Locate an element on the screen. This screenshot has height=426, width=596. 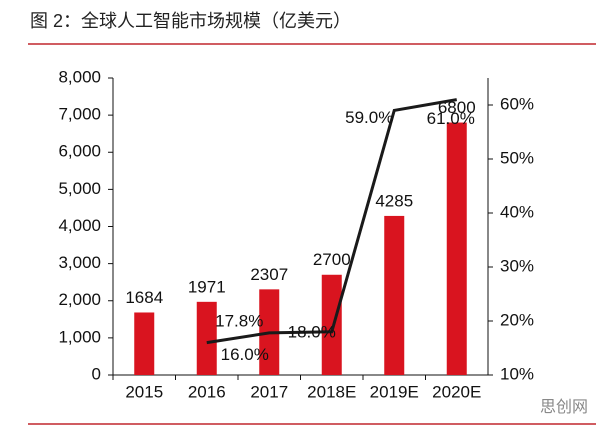
bar-value-label: 1971 is located at coordinates (207, 286).